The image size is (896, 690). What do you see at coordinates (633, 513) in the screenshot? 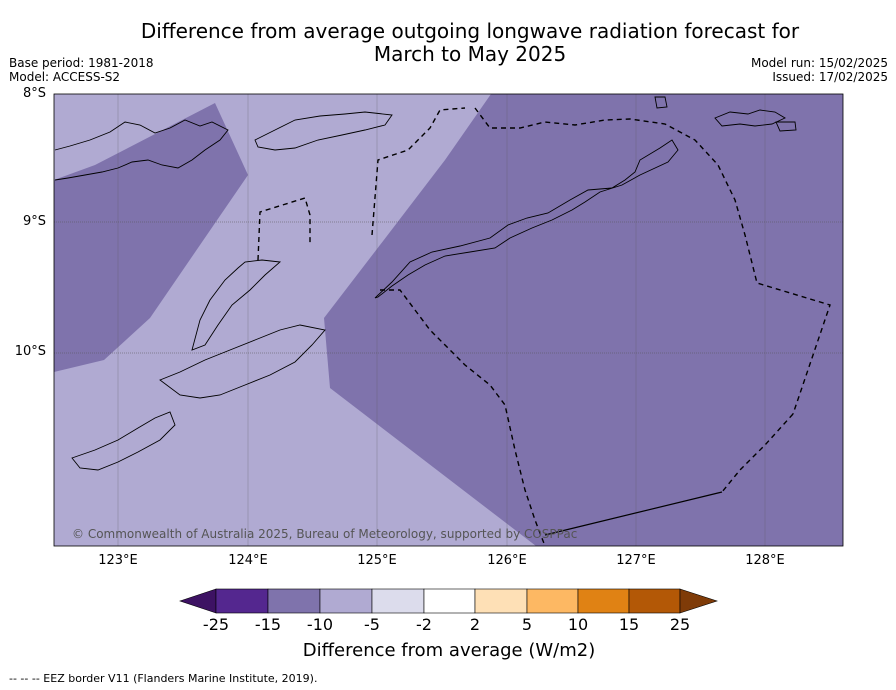
I see `eez-solid-segment` at bounding box center [633, 513].